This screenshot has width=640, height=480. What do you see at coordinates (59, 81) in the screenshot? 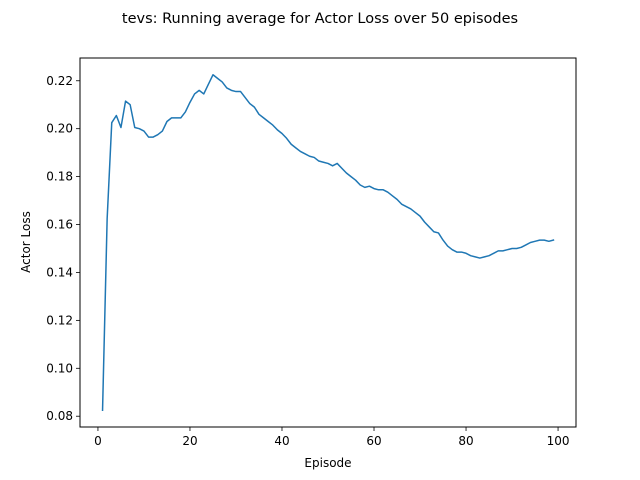
I see `y-tick-label: 0.22` at bounding box center [59, 81].